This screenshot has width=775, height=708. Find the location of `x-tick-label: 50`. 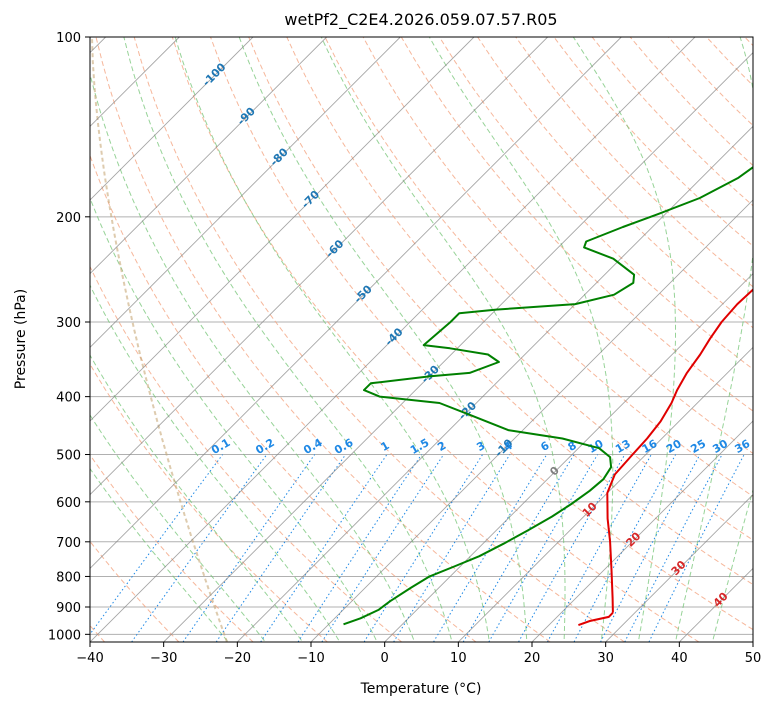

x-tick-label: 50 is located at coordinates (753, 658).